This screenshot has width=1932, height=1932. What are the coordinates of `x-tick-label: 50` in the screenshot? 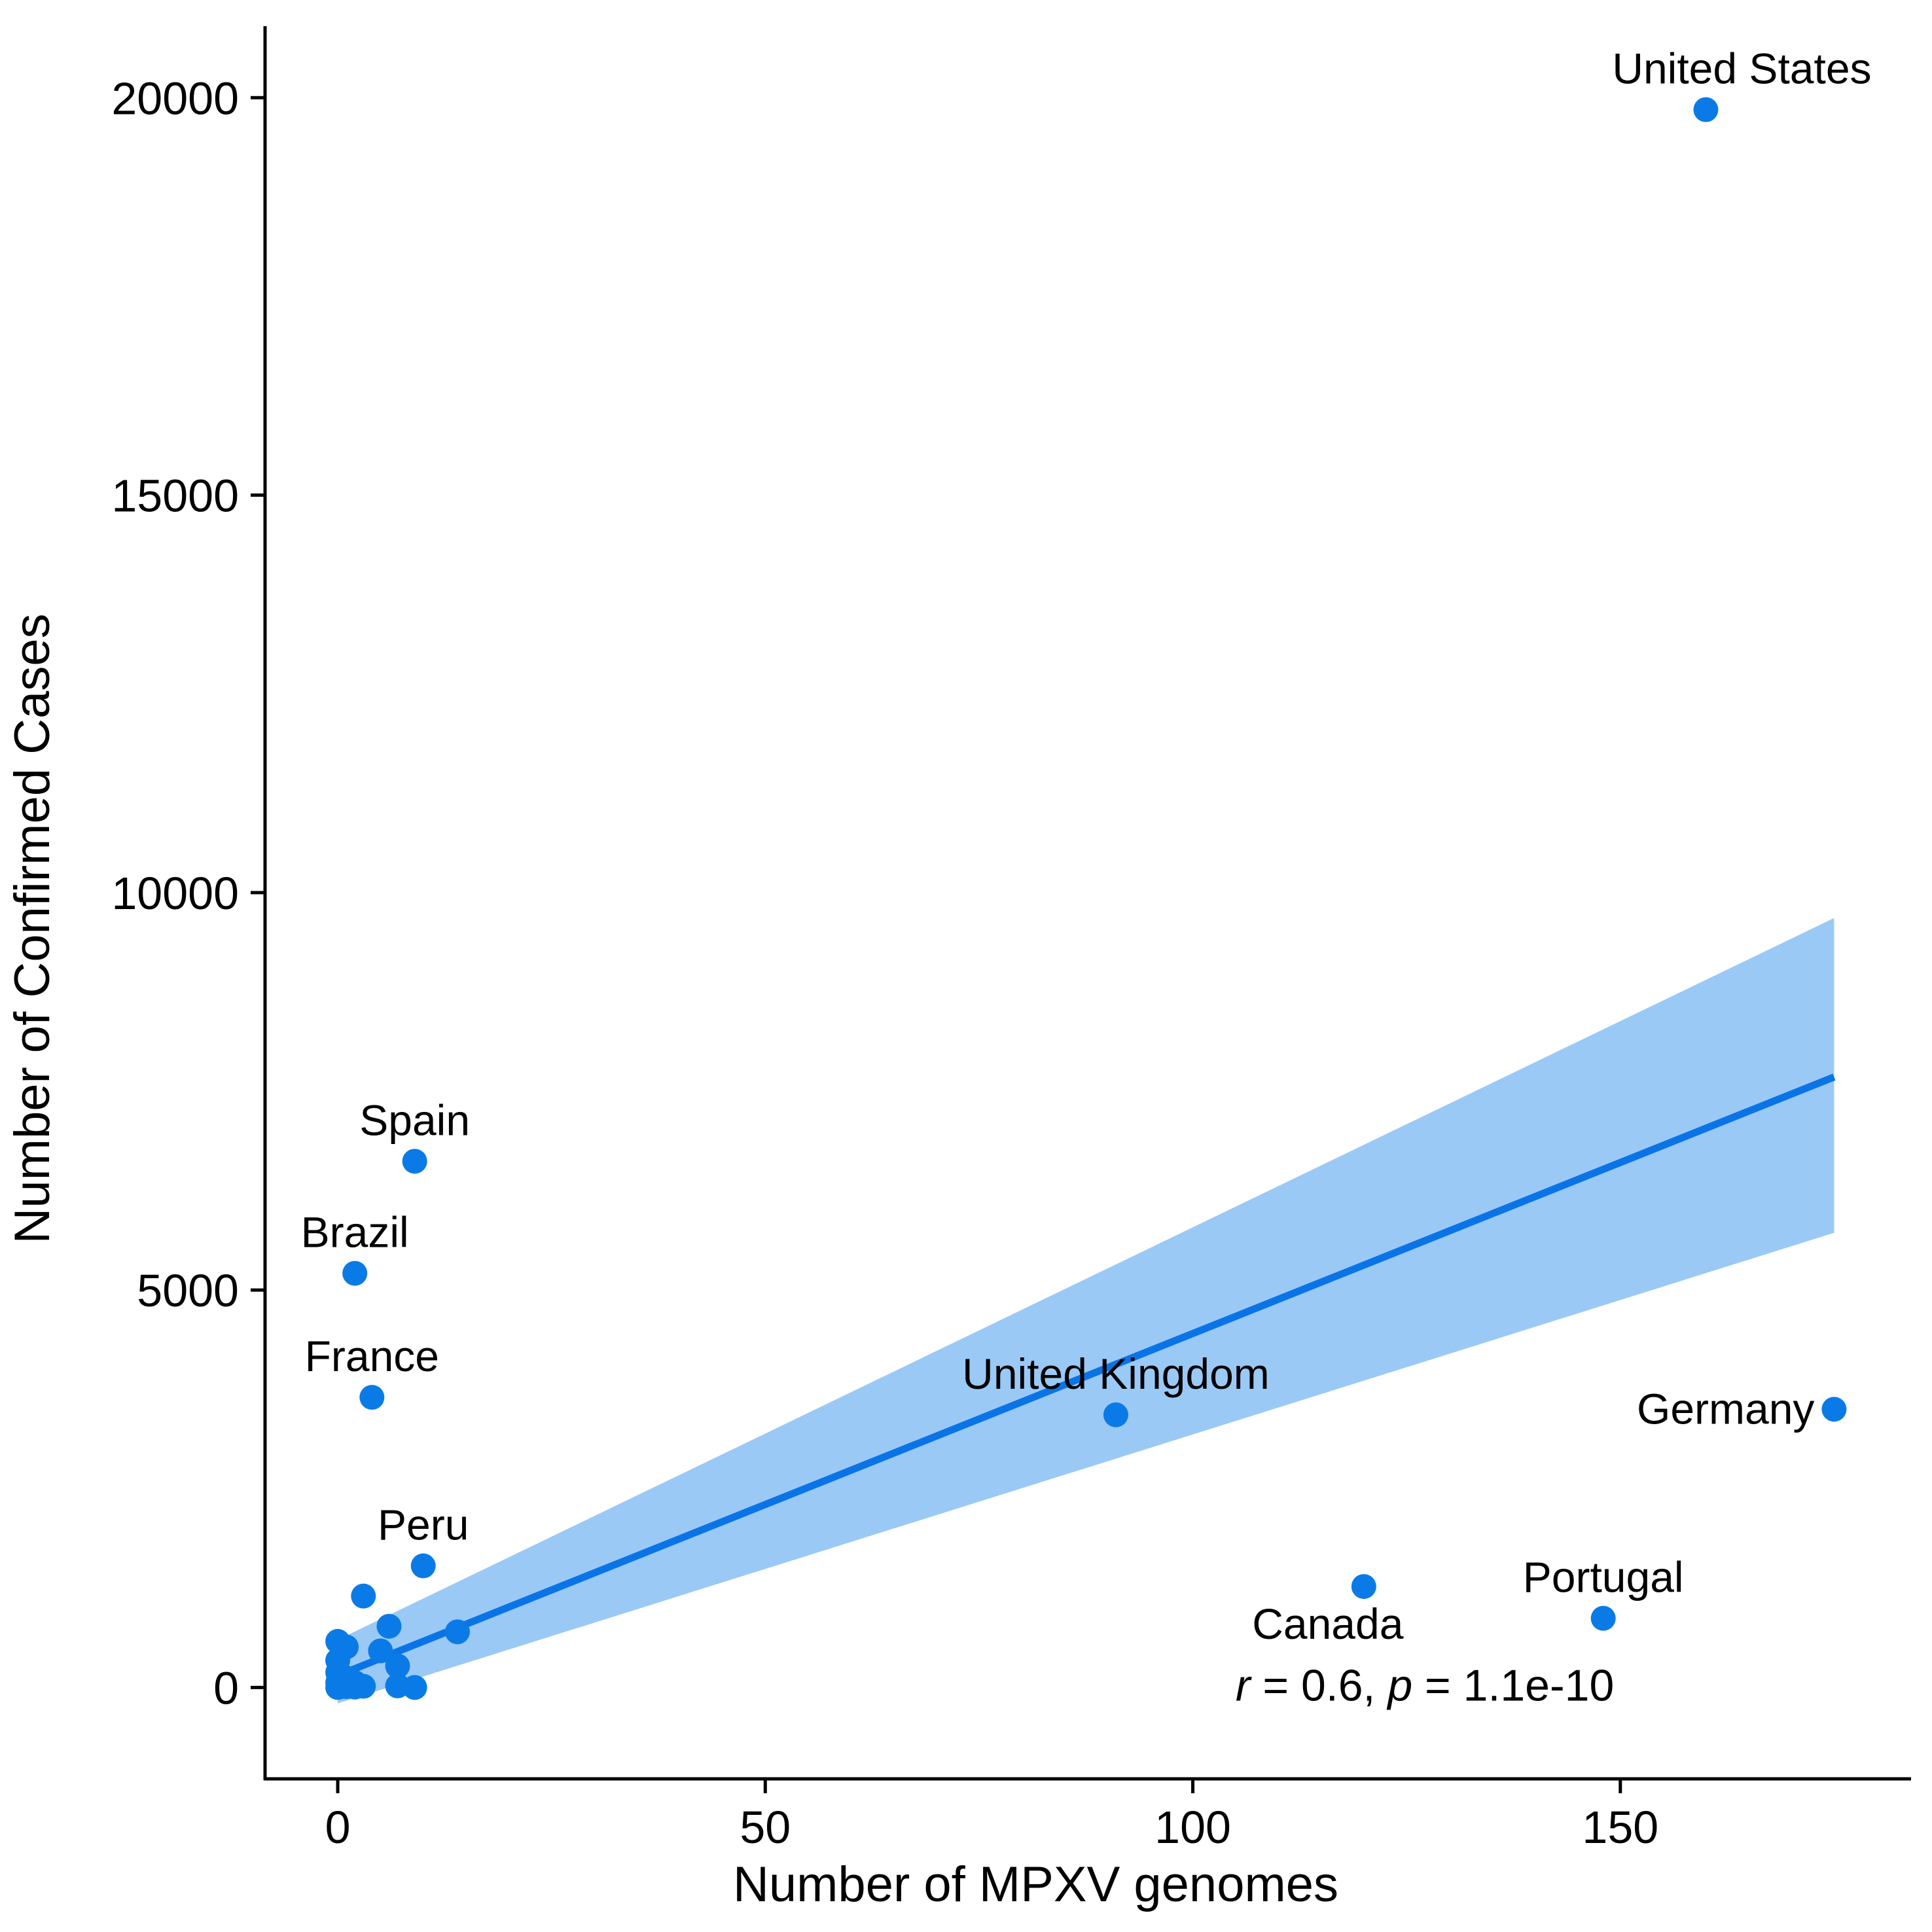 It's located at (765, 1827).